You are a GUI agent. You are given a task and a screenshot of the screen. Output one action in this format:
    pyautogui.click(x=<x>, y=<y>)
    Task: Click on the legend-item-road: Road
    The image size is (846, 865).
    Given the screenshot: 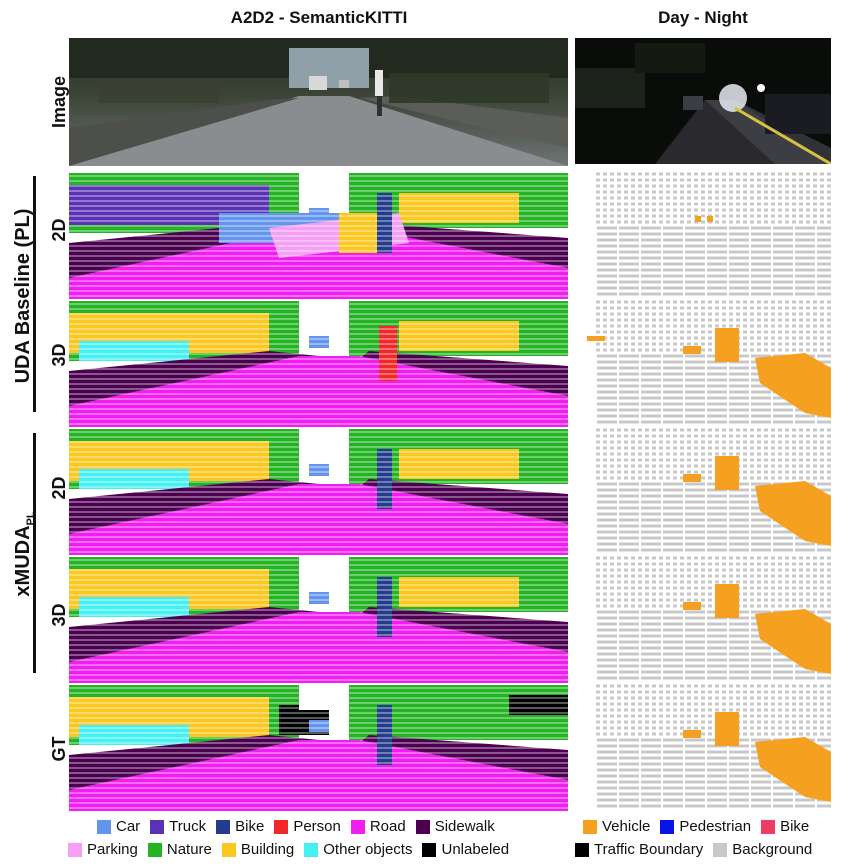 What is the action you would take?
    pyautogui.click(x=378, y=826)
    